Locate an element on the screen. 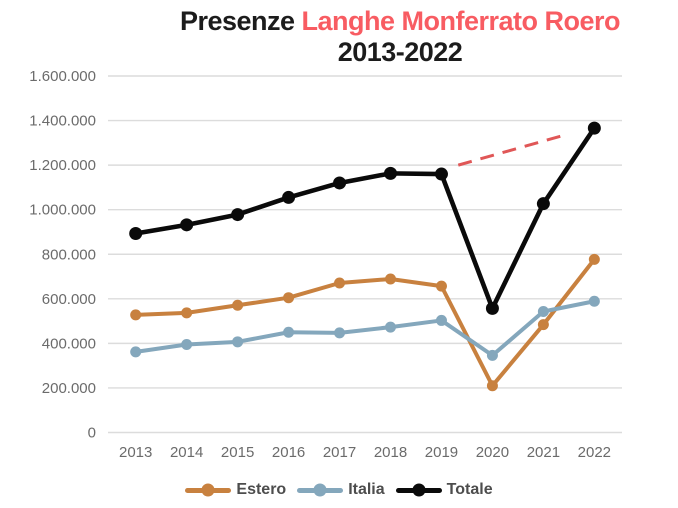 The width and height of the screenshot is (678, 508). trend-dashed-line is located at coordinates (510, 150).